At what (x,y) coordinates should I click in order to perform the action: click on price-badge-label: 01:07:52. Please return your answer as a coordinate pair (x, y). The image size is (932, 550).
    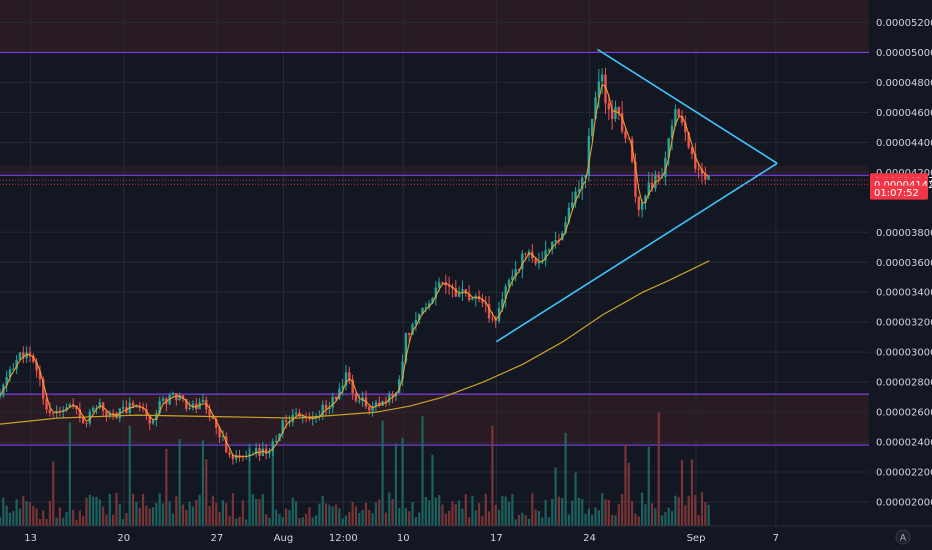
    Looking at the image, I should click on (896, 193).